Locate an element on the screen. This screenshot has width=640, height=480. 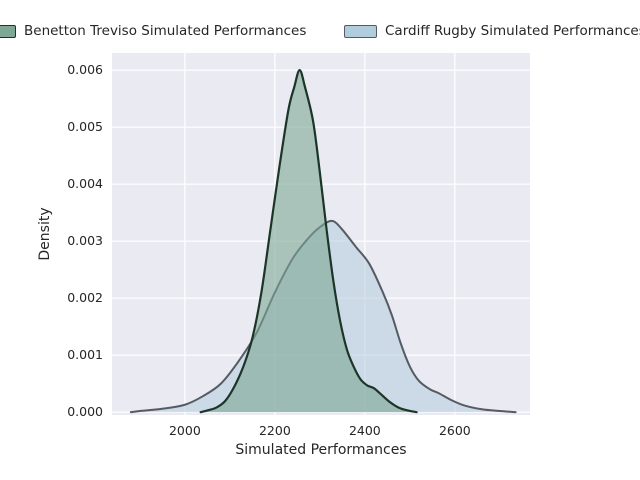
y-tick-label: 0.002 is located at coordinates (85, 298).